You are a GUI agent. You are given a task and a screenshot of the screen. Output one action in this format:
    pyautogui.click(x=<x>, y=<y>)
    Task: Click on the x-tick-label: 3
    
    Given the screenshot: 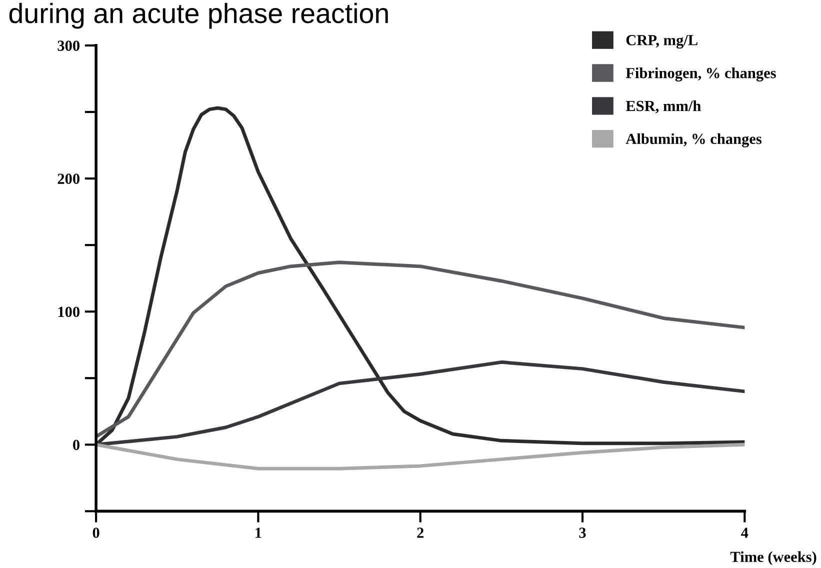 What is the action you would take?
    pyautogui.click(x=582, y=533)
    